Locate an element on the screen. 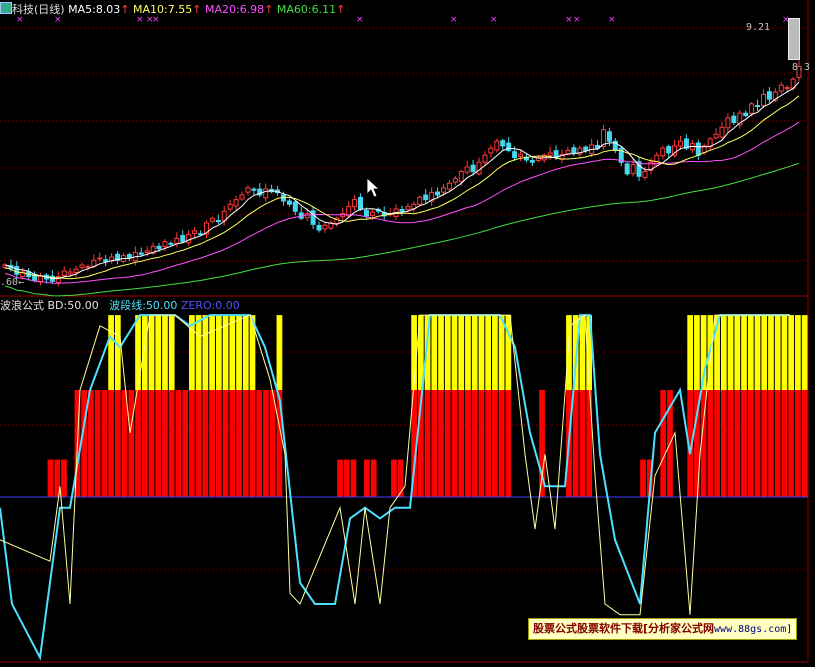 The width and height of the screenshot is (815, 667). ma20-arrow: ↑ is located at coordinates (269, 9).